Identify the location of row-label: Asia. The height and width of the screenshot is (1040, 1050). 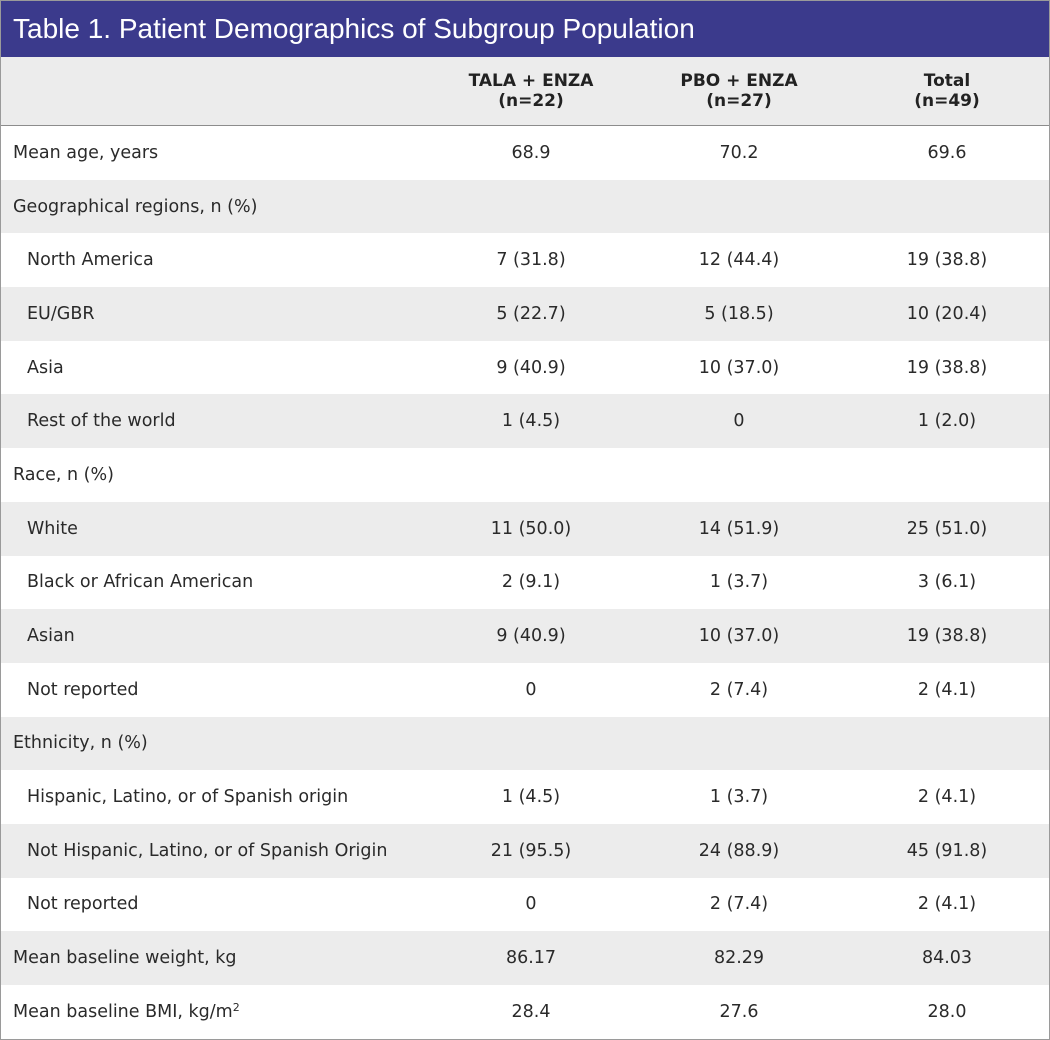
(45, 367).